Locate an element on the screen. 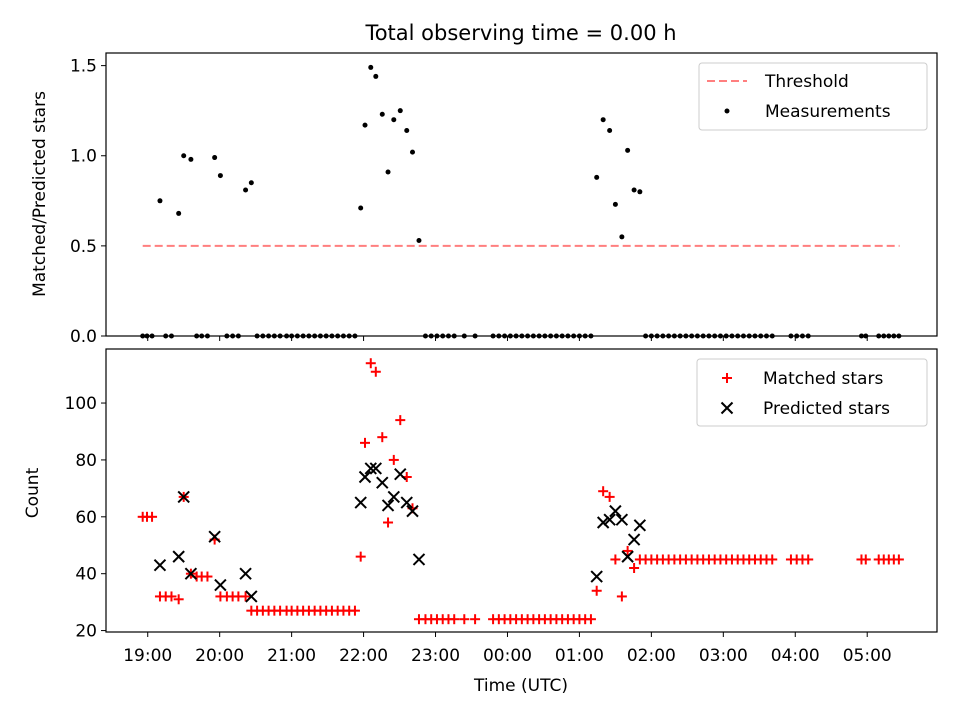 The image size is (960, 720). y-tick-label: 20 is located at coordinates (86, 632).